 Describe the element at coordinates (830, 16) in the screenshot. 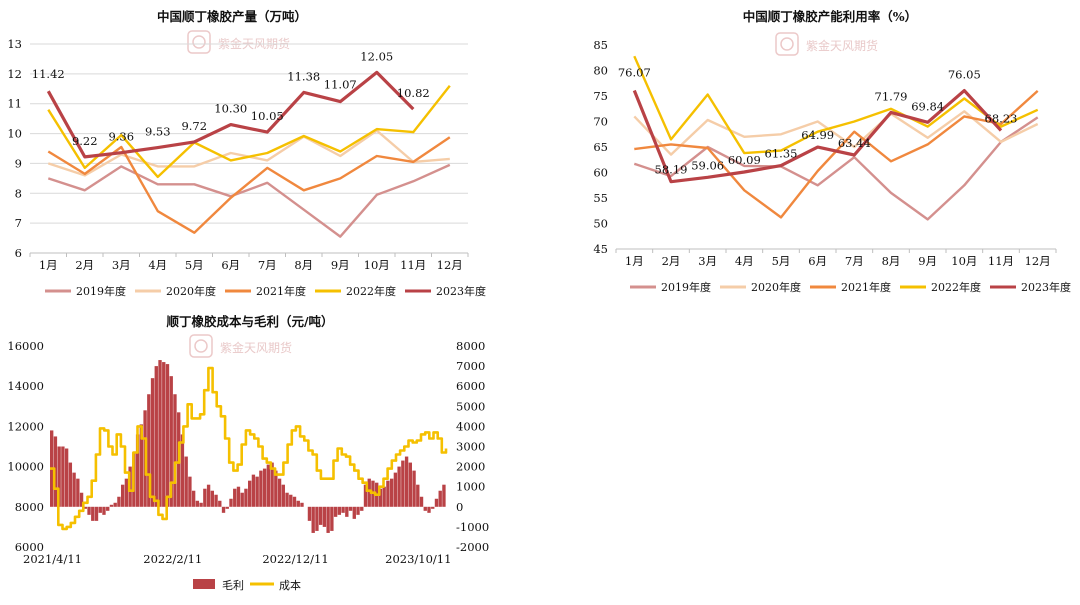

I see `chart-title: 中国顺丁橡胶产能利用率（%）` at that location.